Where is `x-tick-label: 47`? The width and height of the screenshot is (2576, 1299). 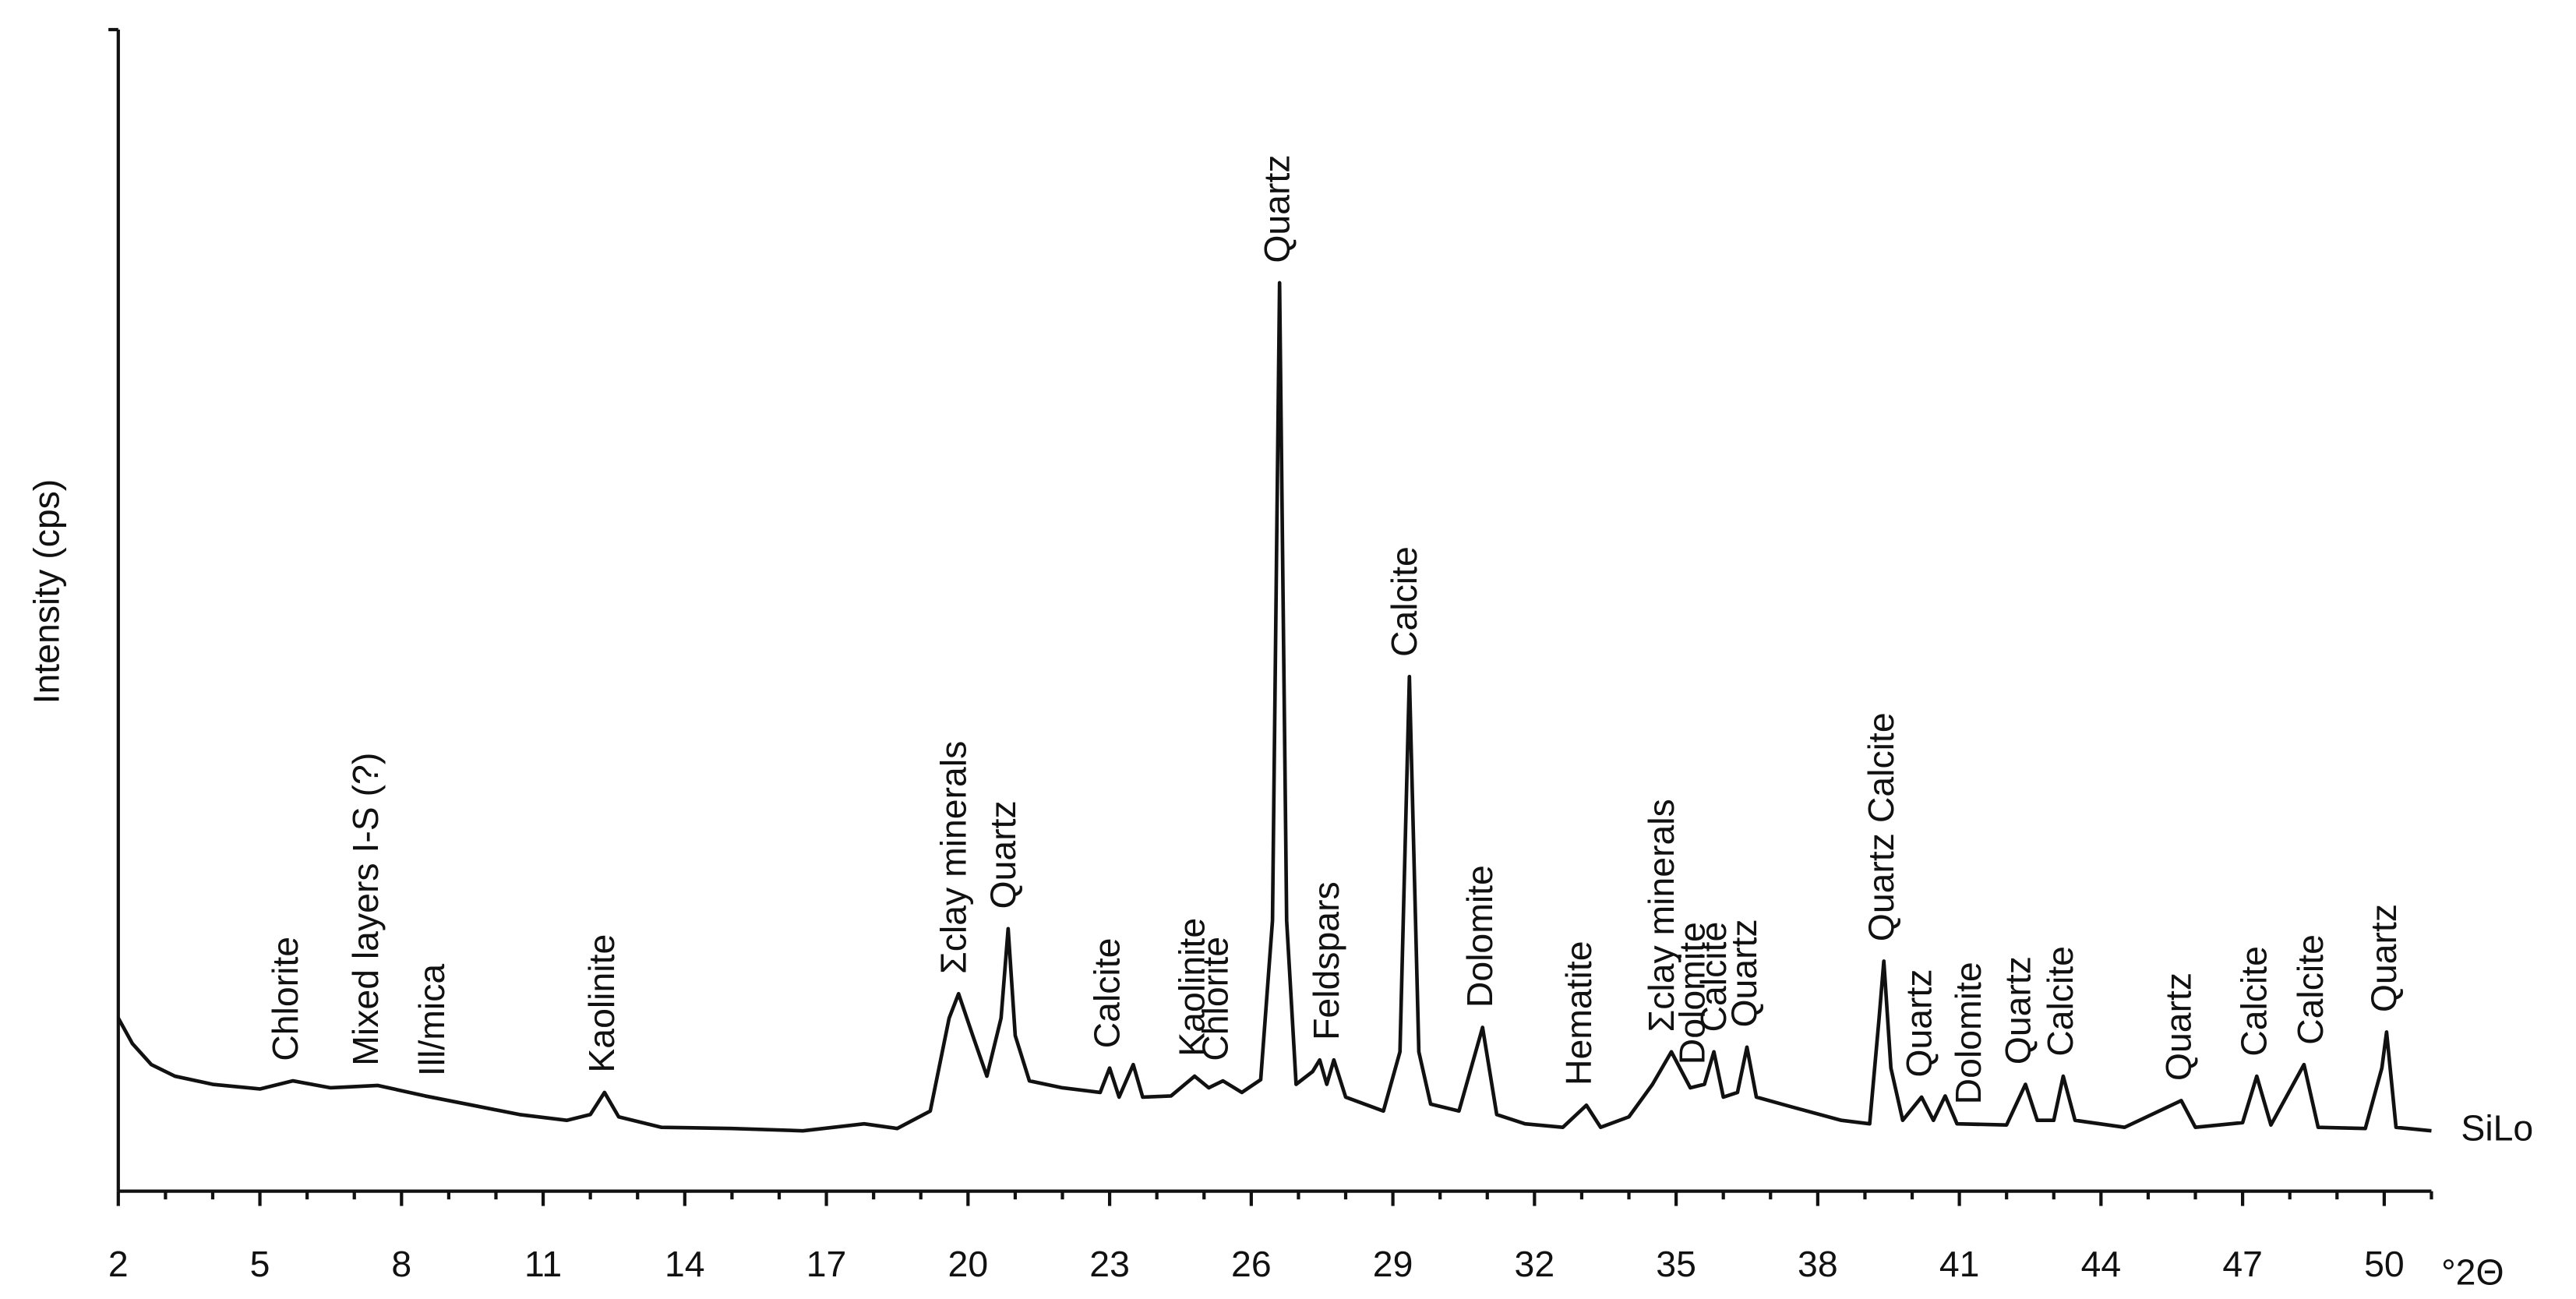 x-tick-label: 47 is located at coordinates (2242, 1264).